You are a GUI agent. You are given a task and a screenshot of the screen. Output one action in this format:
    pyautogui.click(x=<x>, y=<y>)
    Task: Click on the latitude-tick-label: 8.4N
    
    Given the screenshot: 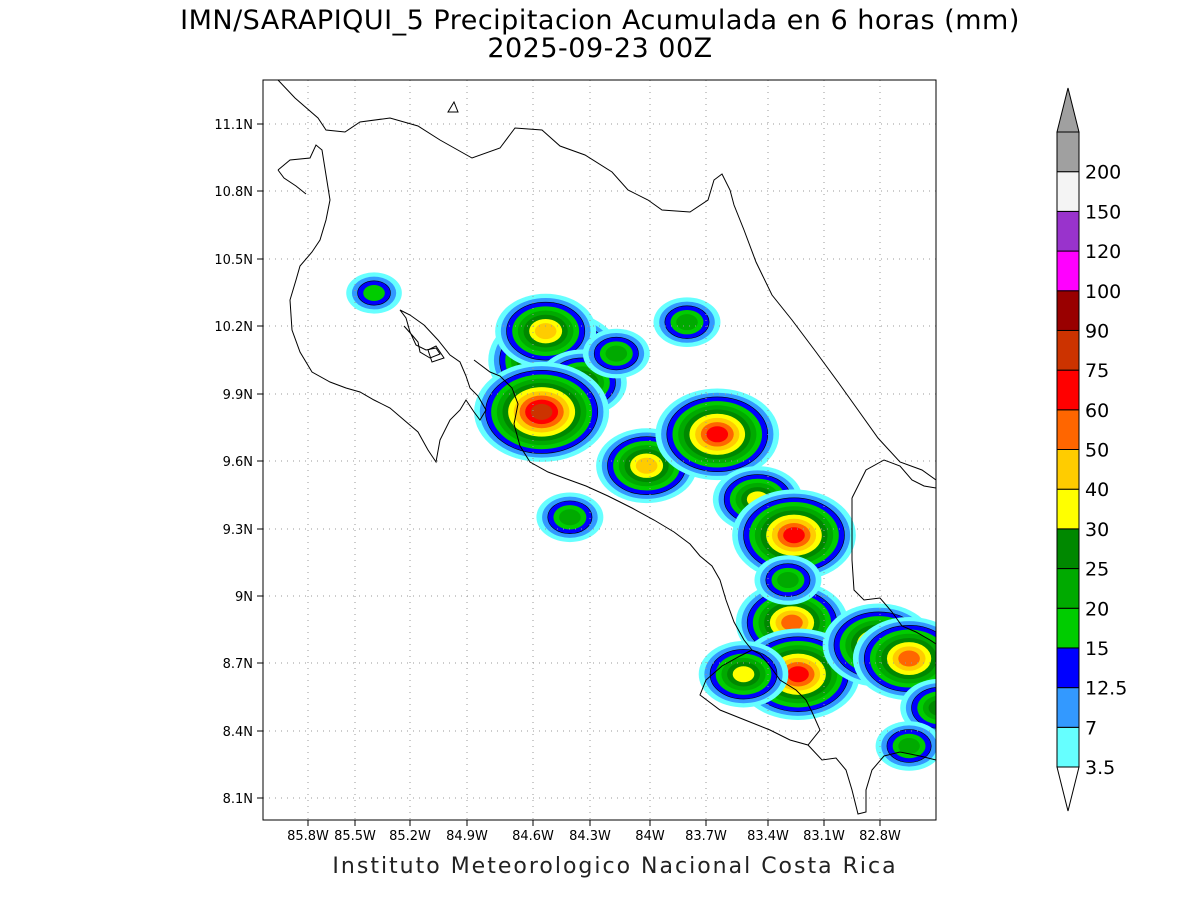 What is the action you would take?
    pyautogui.click(x=238, y=732)
    